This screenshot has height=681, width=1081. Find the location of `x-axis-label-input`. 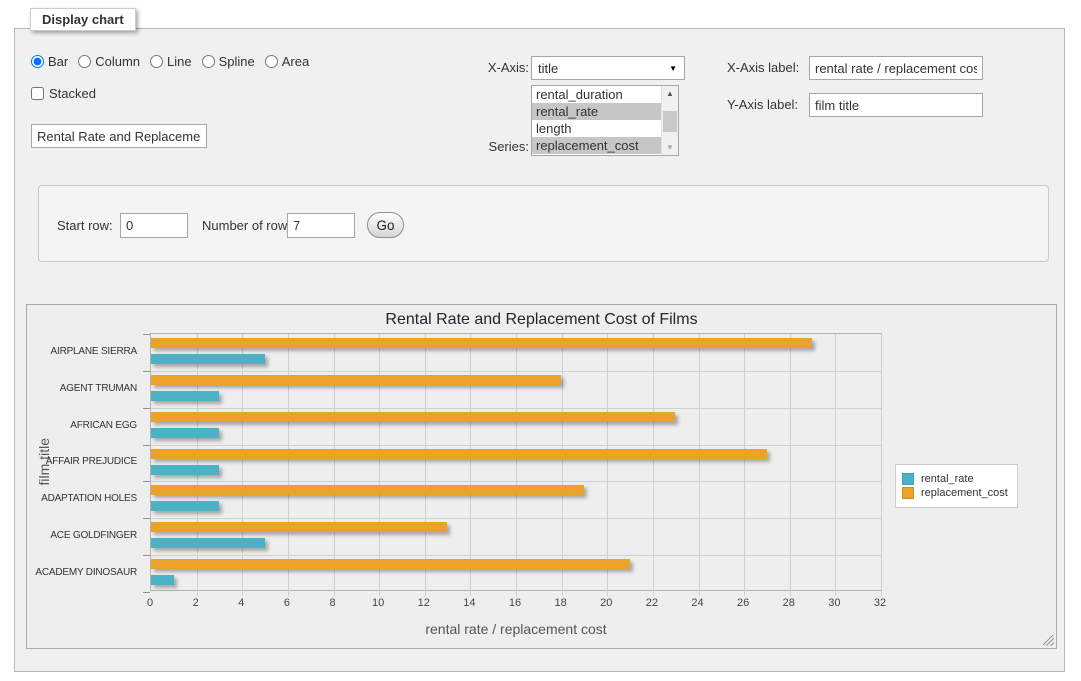

x-axis-label-input is located at coordinates (896, 68).